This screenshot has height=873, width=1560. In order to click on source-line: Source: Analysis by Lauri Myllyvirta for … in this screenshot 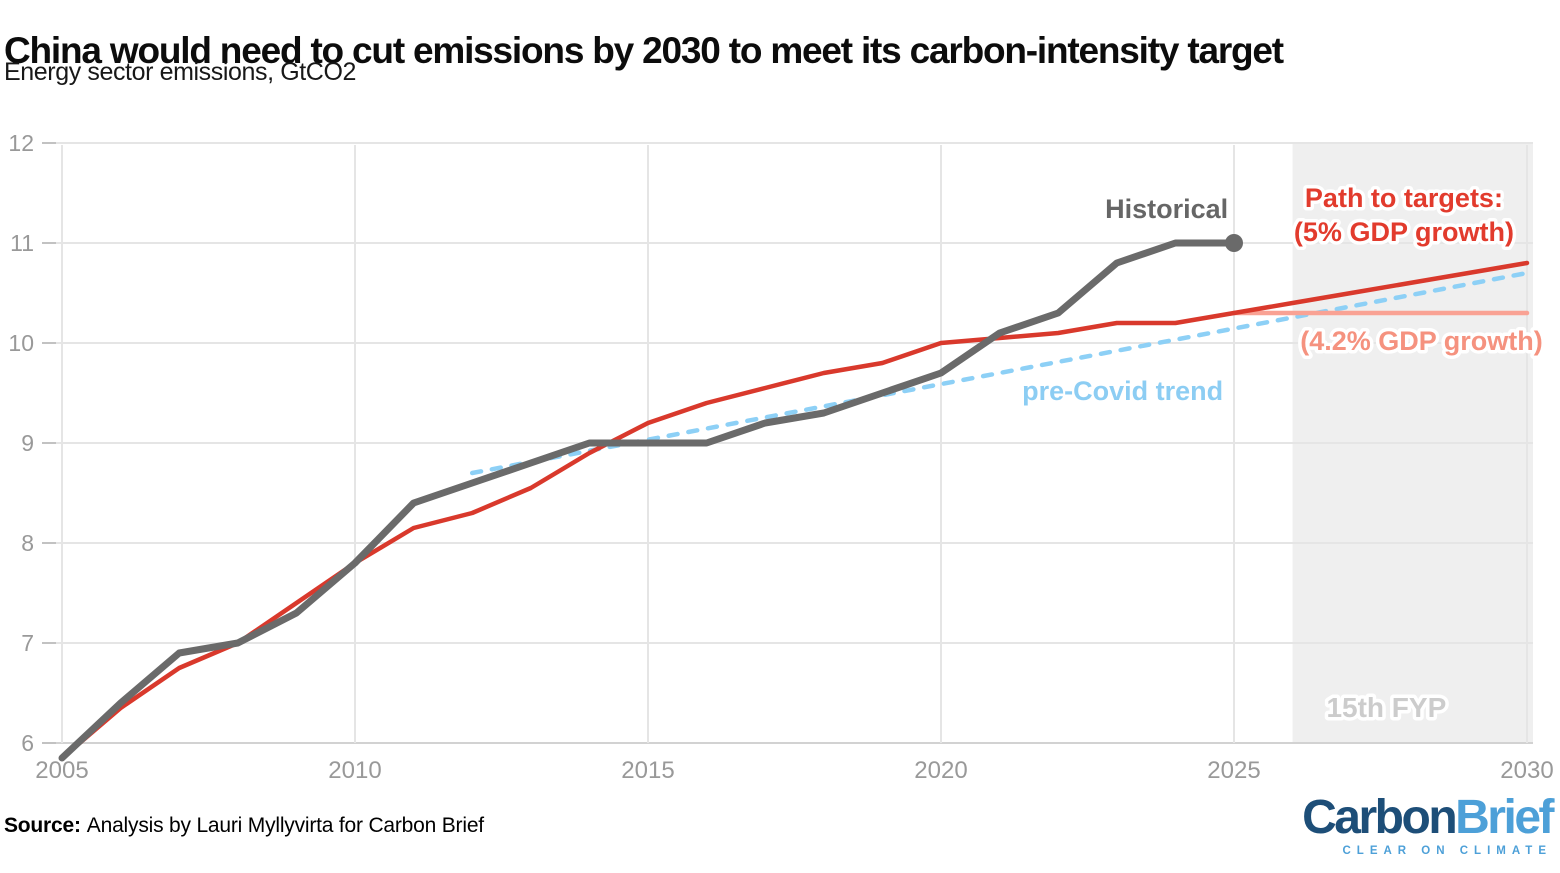, I will do `click(244, 826)`.